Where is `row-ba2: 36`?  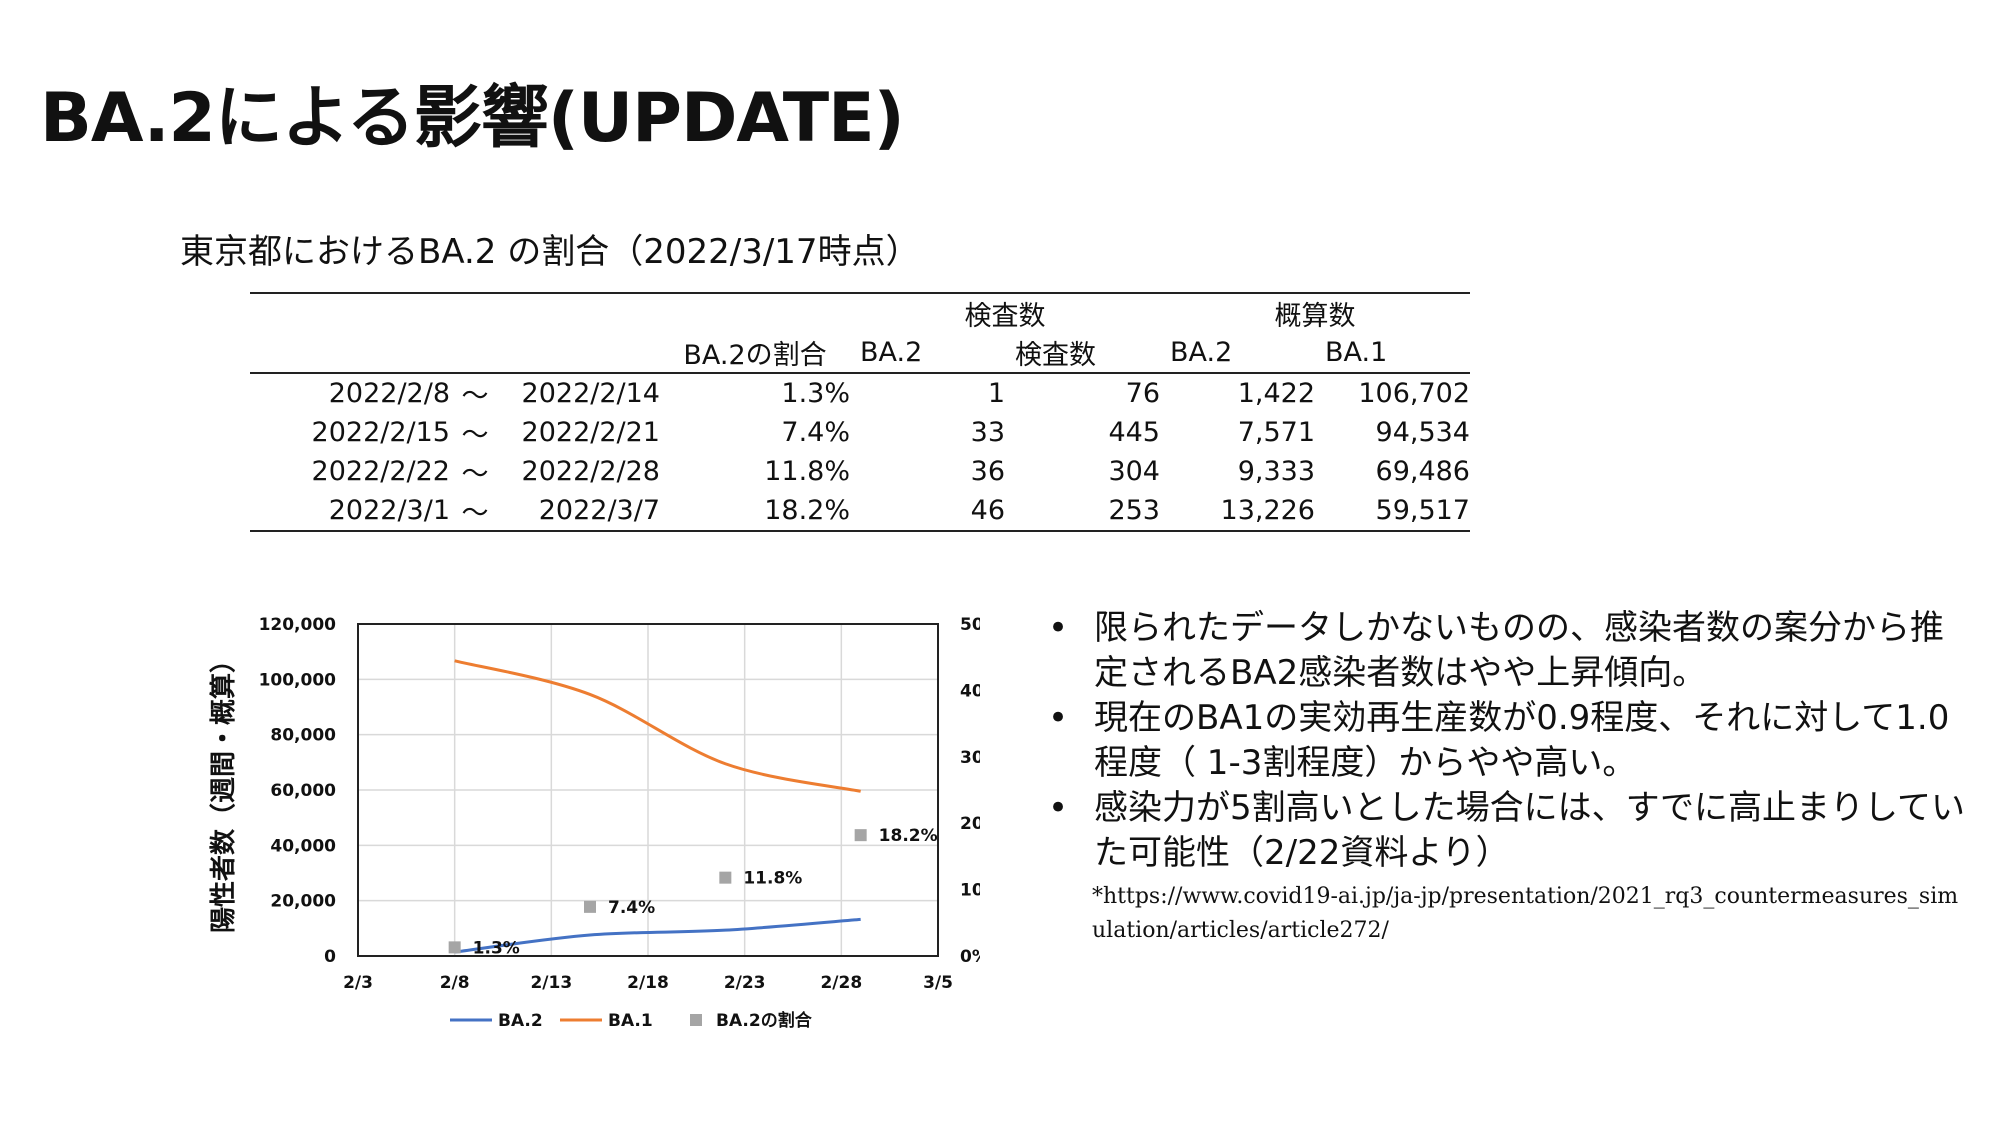
row-ba2: 36 is located at coordinates (987, 471).